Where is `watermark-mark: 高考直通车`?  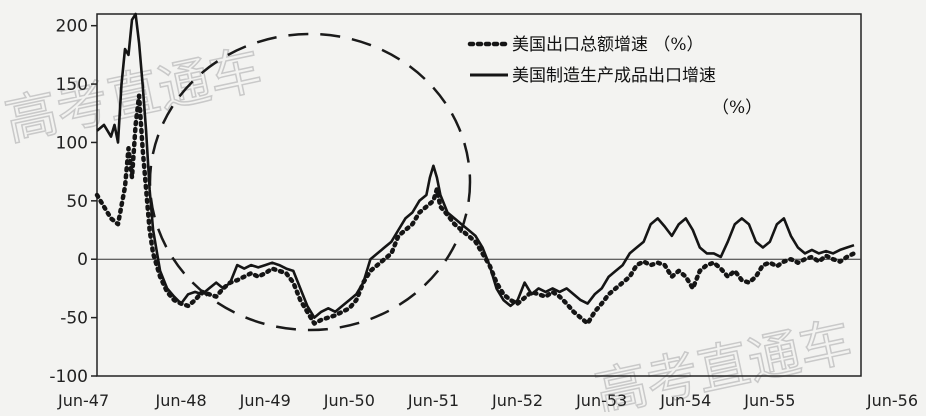 watermark-mark: 高考直通车 is located at coordinates (723, 362).